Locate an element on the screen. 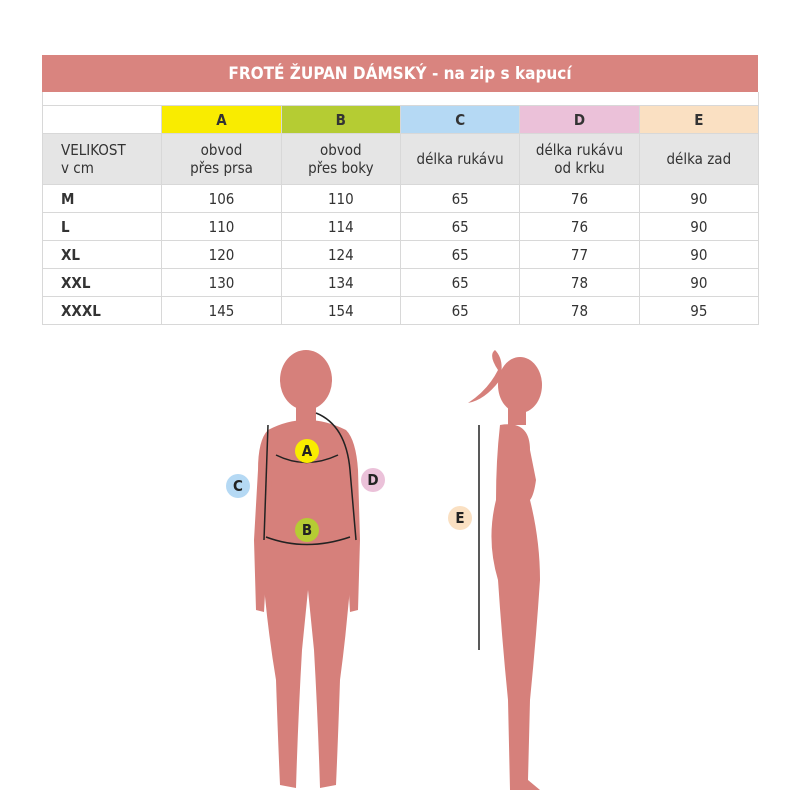  table-row: L 110 114 65 76 90 is located at coordinates (400, 226).